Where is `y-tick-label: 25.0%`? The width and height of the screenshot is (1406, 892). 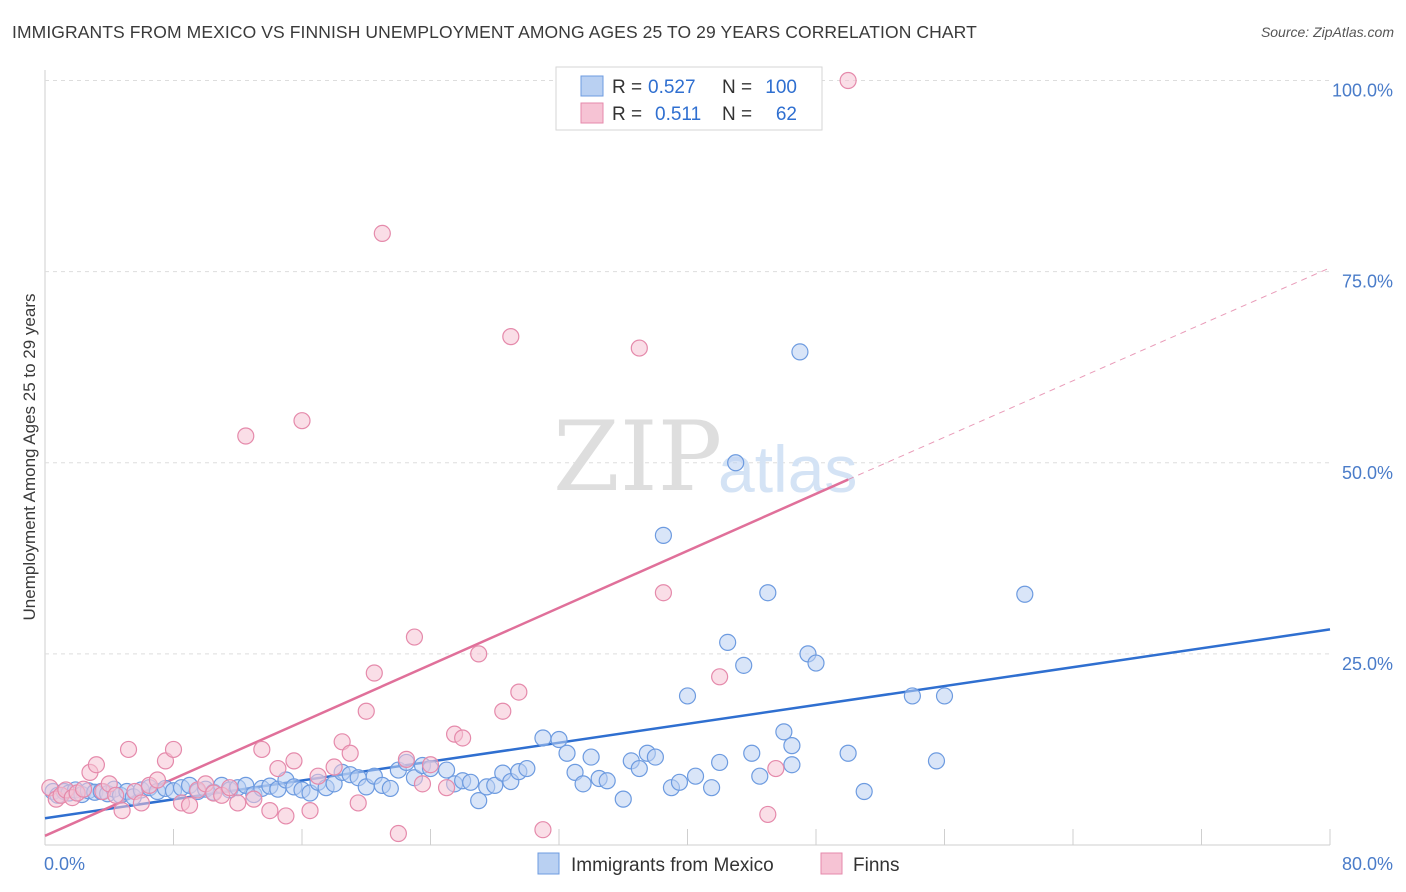 y-tick-label: 25.0% is located at coordinates (1367, 664).